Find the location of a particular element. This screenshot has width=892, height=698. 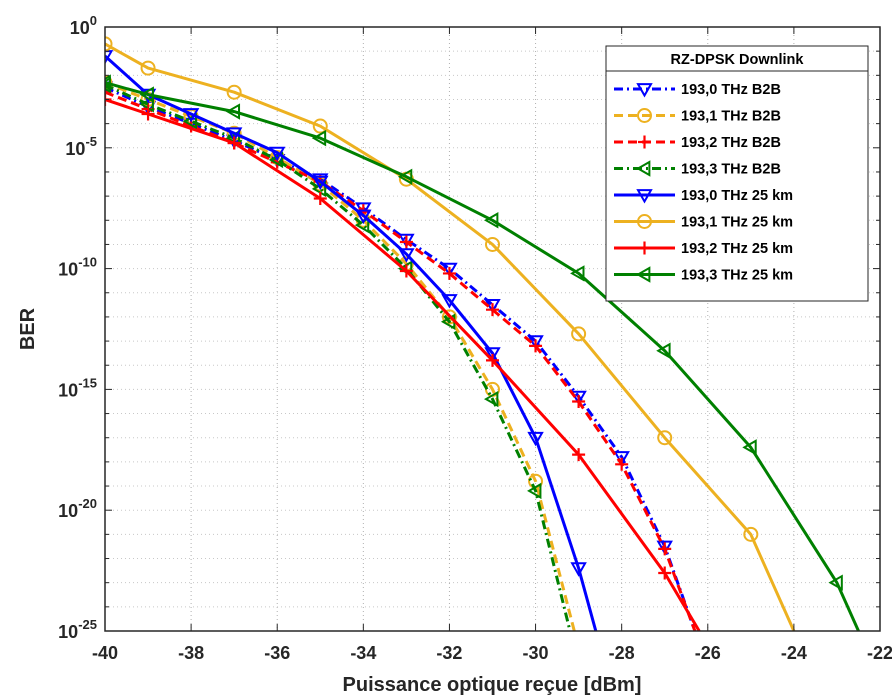

x-tick-label: -38 is located at coordinates (191, 653).